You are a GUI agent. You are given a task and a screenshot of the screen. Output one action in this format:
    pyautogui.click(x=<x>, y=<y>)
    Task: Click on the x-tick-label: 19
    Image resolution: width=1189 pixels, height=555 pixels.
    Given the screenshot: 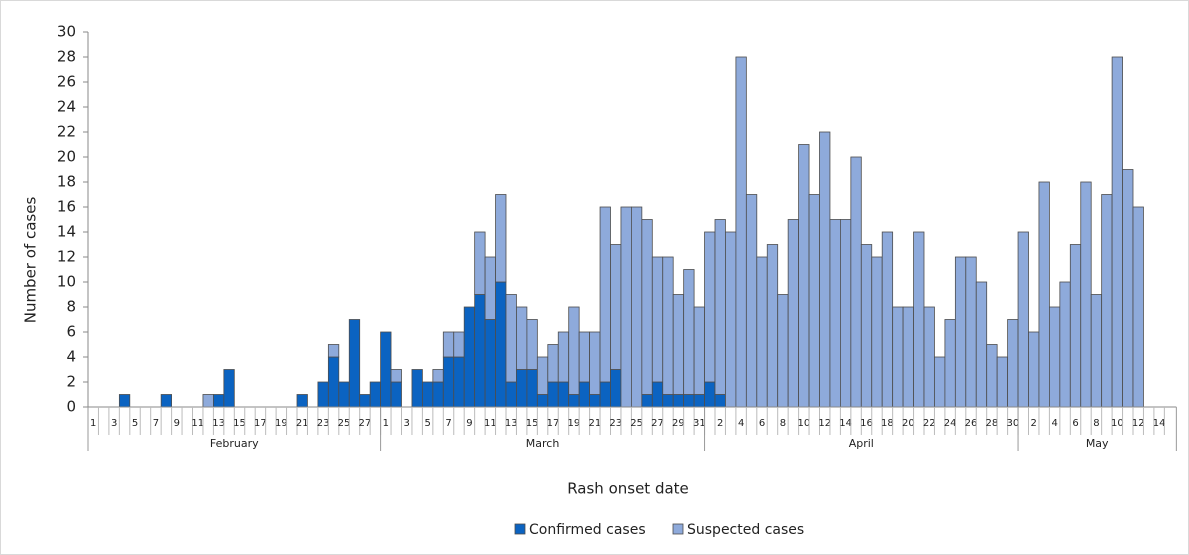 What is the action you would take?
    pyautogui.click(x=281, y=423)
    